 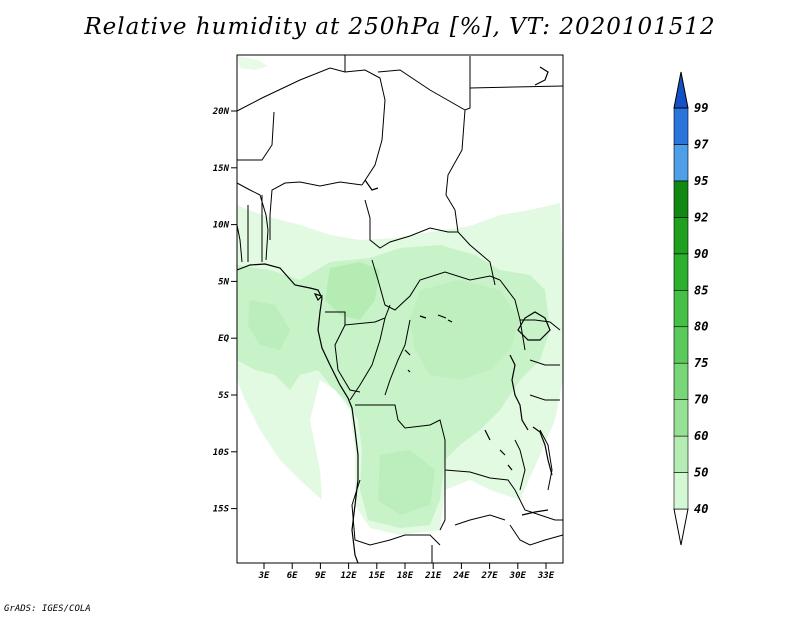 I want to click on colorbar-label: 70, so click(x=701, y=400).